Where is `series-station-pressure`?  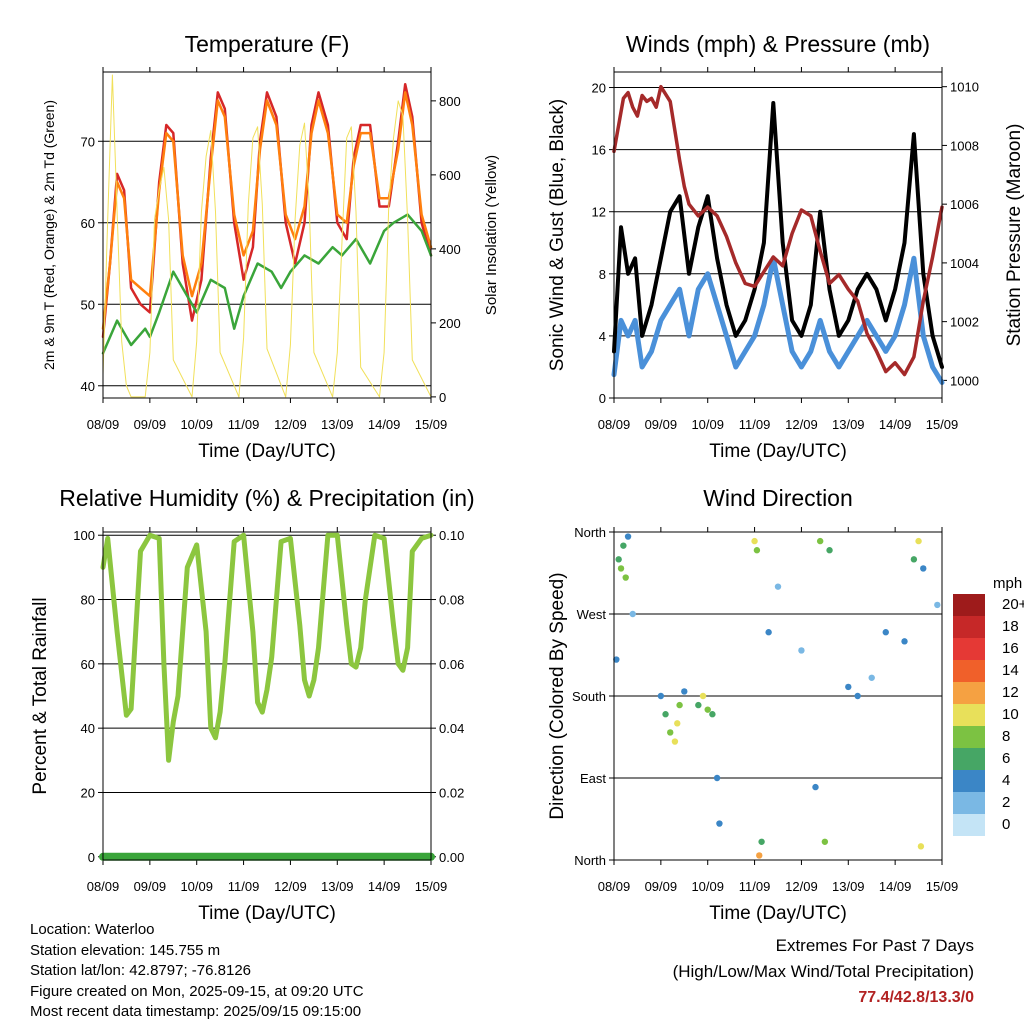 series-station-pressure is located at coordinates (778, 230).